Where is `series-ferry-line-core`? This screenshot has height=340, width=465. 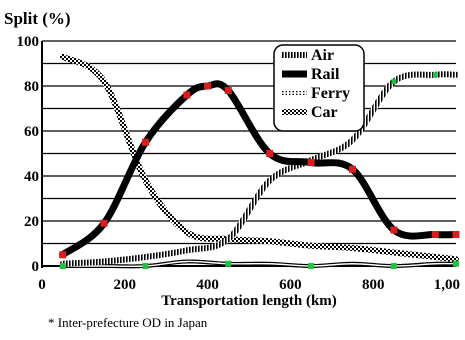
series-ferry-line-core is located at coordinates (259, 264).